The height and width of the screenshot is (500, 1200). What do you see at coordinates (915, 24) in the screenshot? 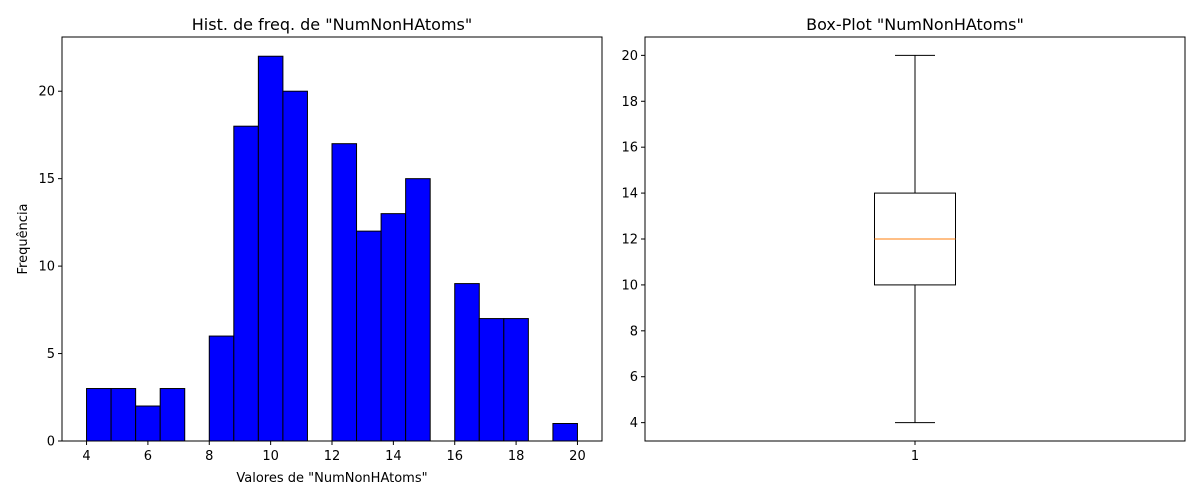
I see `boxplot-title: Box-Plot "NumNonHAtoms"` at bounding box center [915, 24].